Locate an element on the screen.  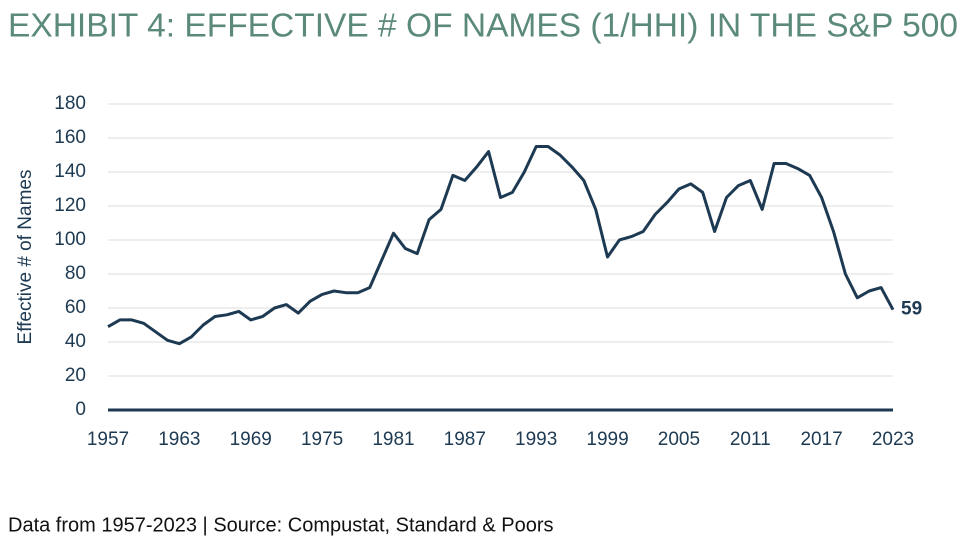
y-tick-label: 80 is located at coordinates (75, 273).